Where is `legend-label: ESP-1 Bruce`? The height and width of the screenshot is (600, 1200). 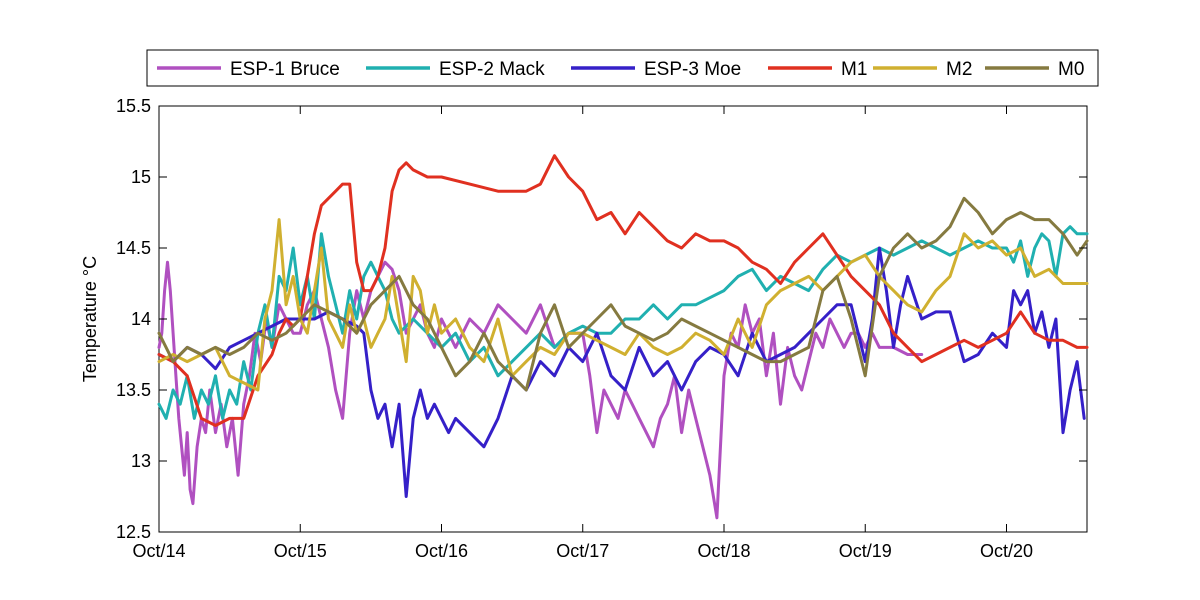
legend-label: ESP-1 Bruce is located at coordinates (285, 69).